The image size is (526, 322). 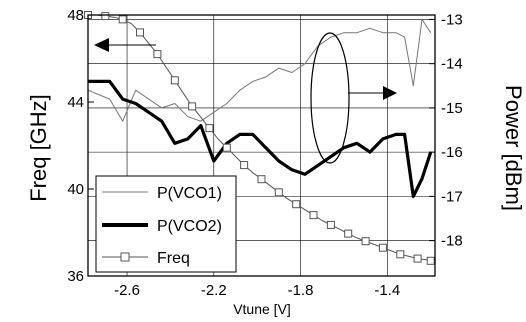 What do you see at coordinates (75, 15) in the screenshot?
I see `left-tick-label: 48` at bounding box center [75, 15].